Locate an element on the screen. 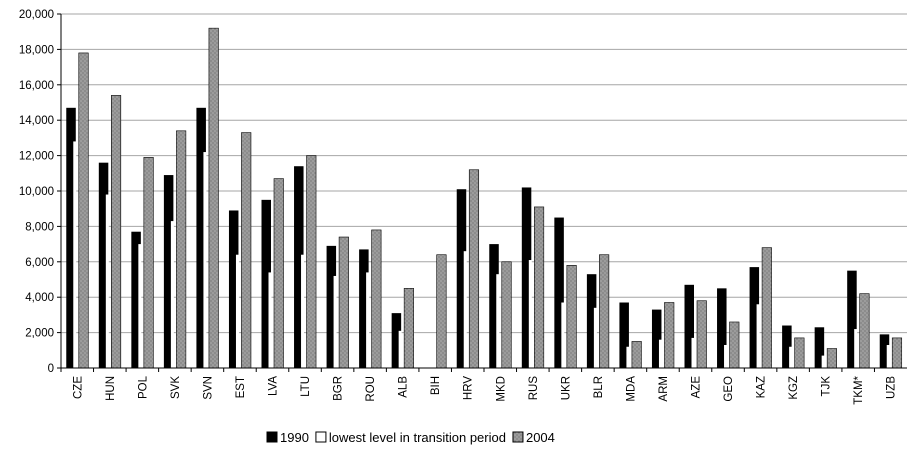 The width and height of the screenshot is (913, 461). x-tick-label: RUS is located at coordinates (534, 388).